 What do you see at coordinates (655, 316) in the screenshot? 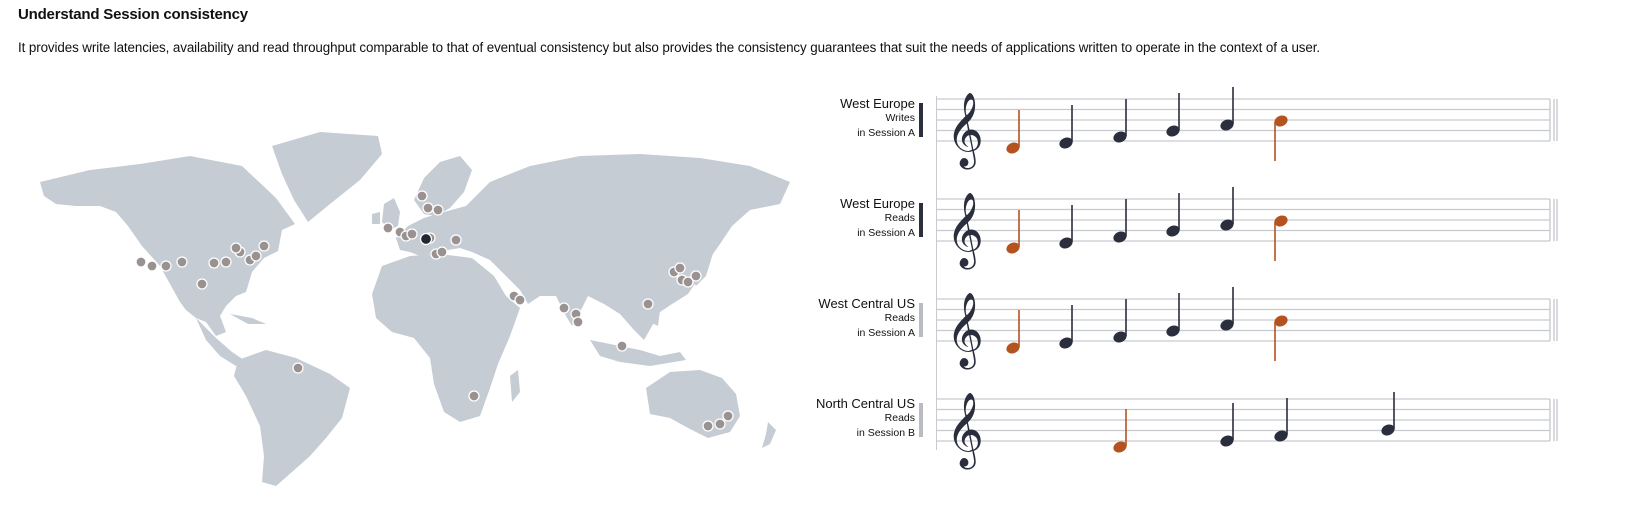
I see `landmass-philippines` at bounding box center [655, 316].